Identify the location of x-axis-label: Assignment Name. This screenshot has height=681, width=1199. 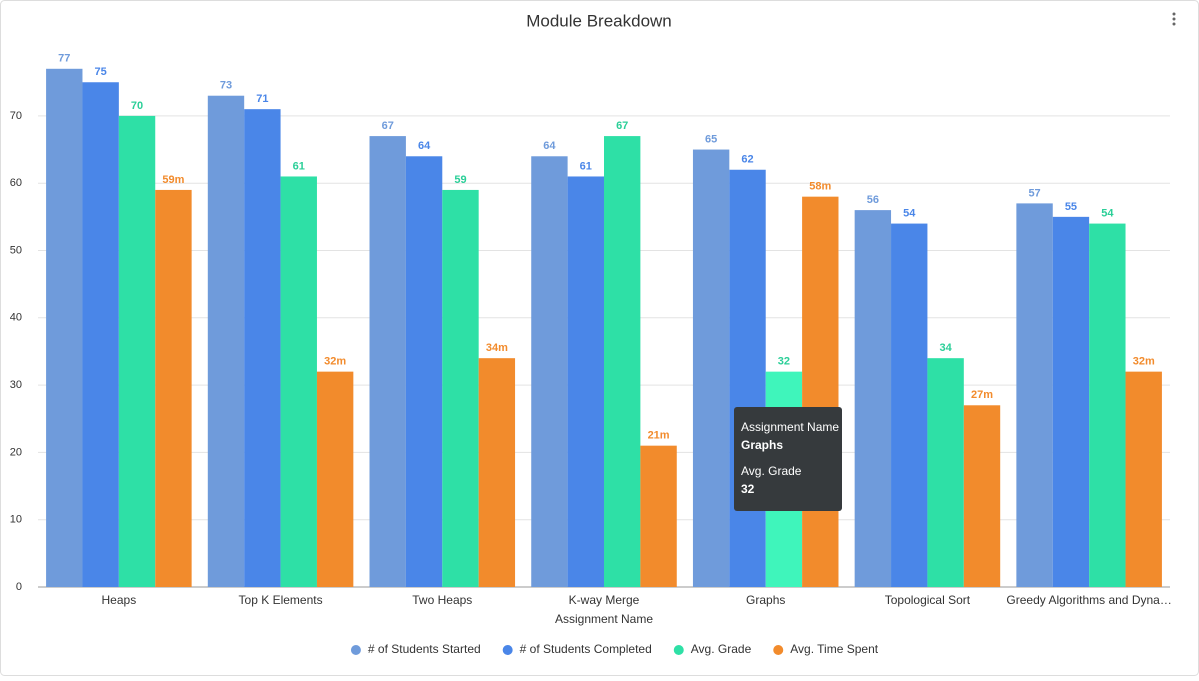
(604, 619).